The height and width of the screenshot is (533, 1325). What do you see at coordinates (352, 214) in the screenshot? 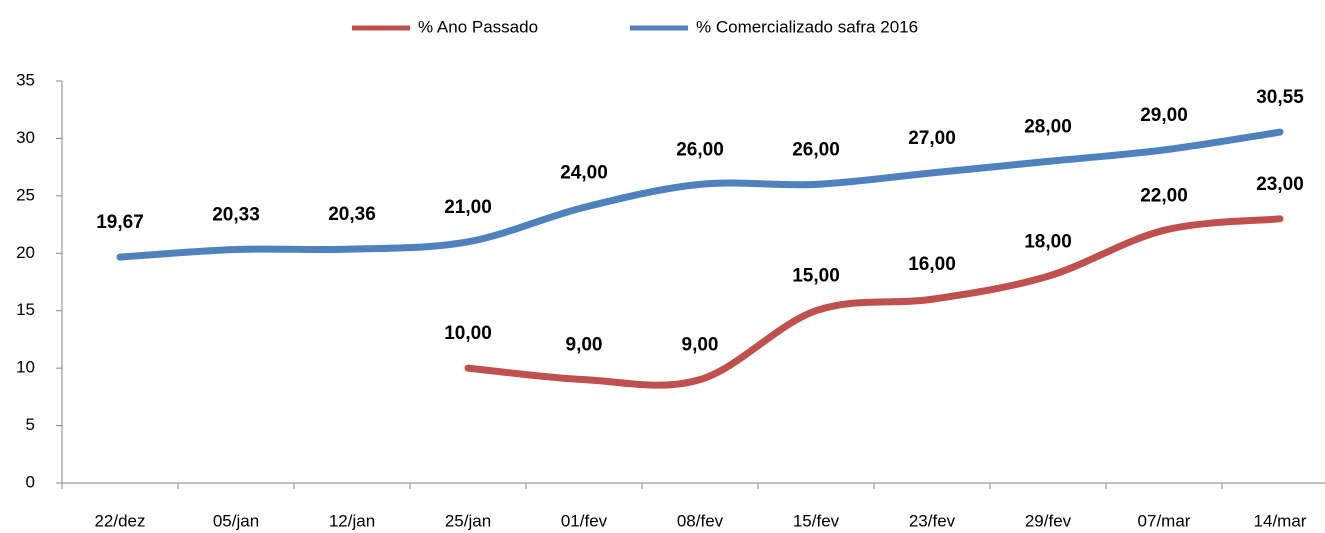
I see `data-label: 20,36` at bounding box center [352, 214].